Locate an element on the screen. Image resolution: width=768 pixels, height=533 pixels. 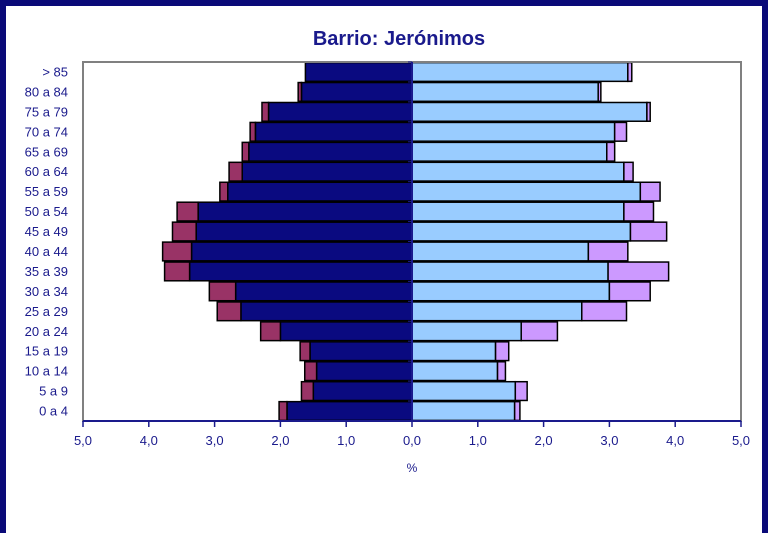
age-group-label: 80 a 84 is located at coordinates (46, 91).